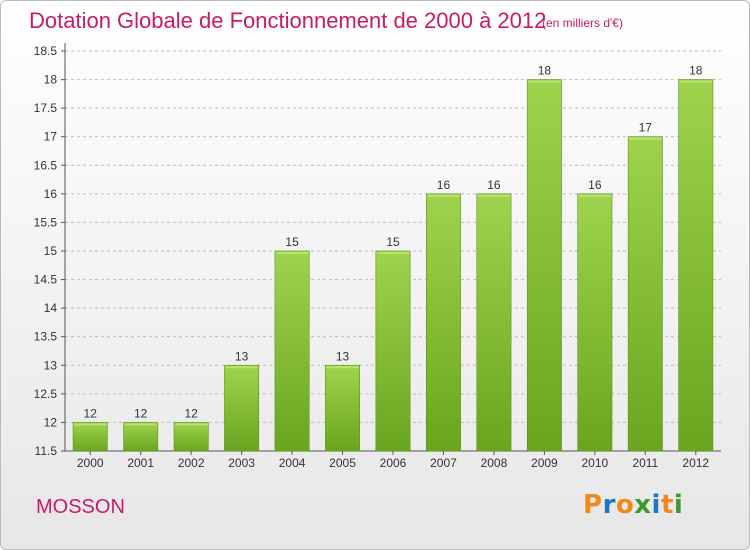 The image size is (750, 550). I want to click on bar-2003, so click(242, 408).